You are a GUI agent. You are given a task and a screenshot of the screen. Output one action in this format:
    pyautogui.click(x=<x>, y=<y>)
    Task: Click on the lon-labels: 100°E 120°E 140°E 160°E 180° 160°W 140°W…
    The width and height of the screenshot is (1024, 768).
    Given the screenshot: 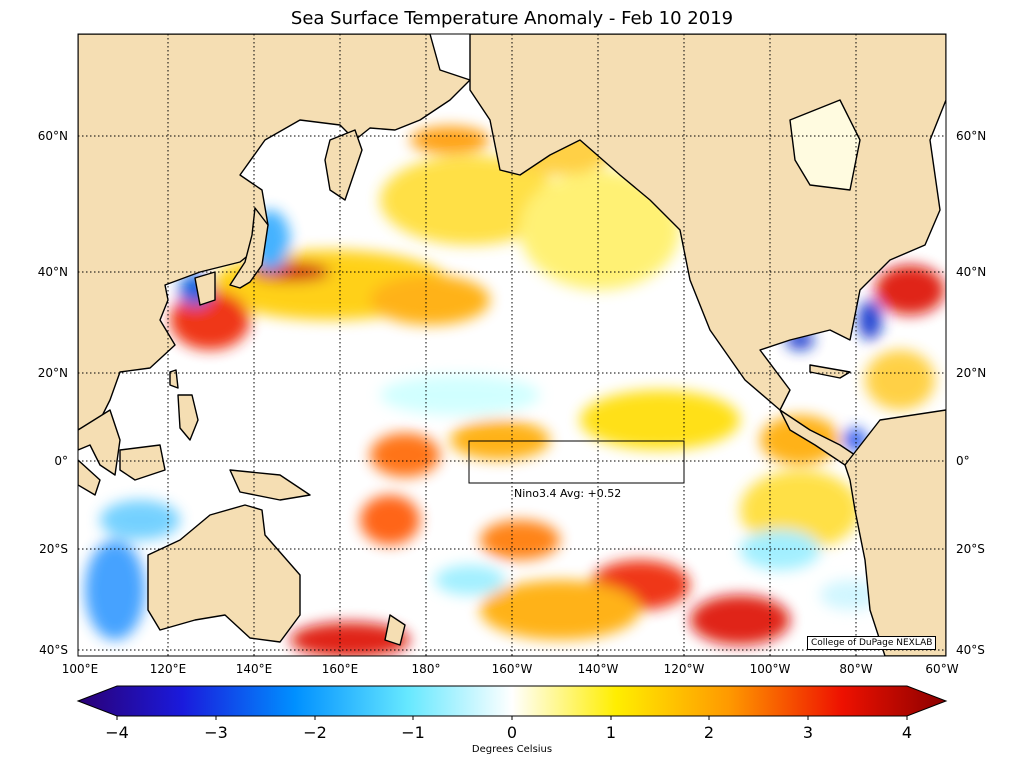 What is the action you would take?
    pyautogui.click(x=510, y=669)
    